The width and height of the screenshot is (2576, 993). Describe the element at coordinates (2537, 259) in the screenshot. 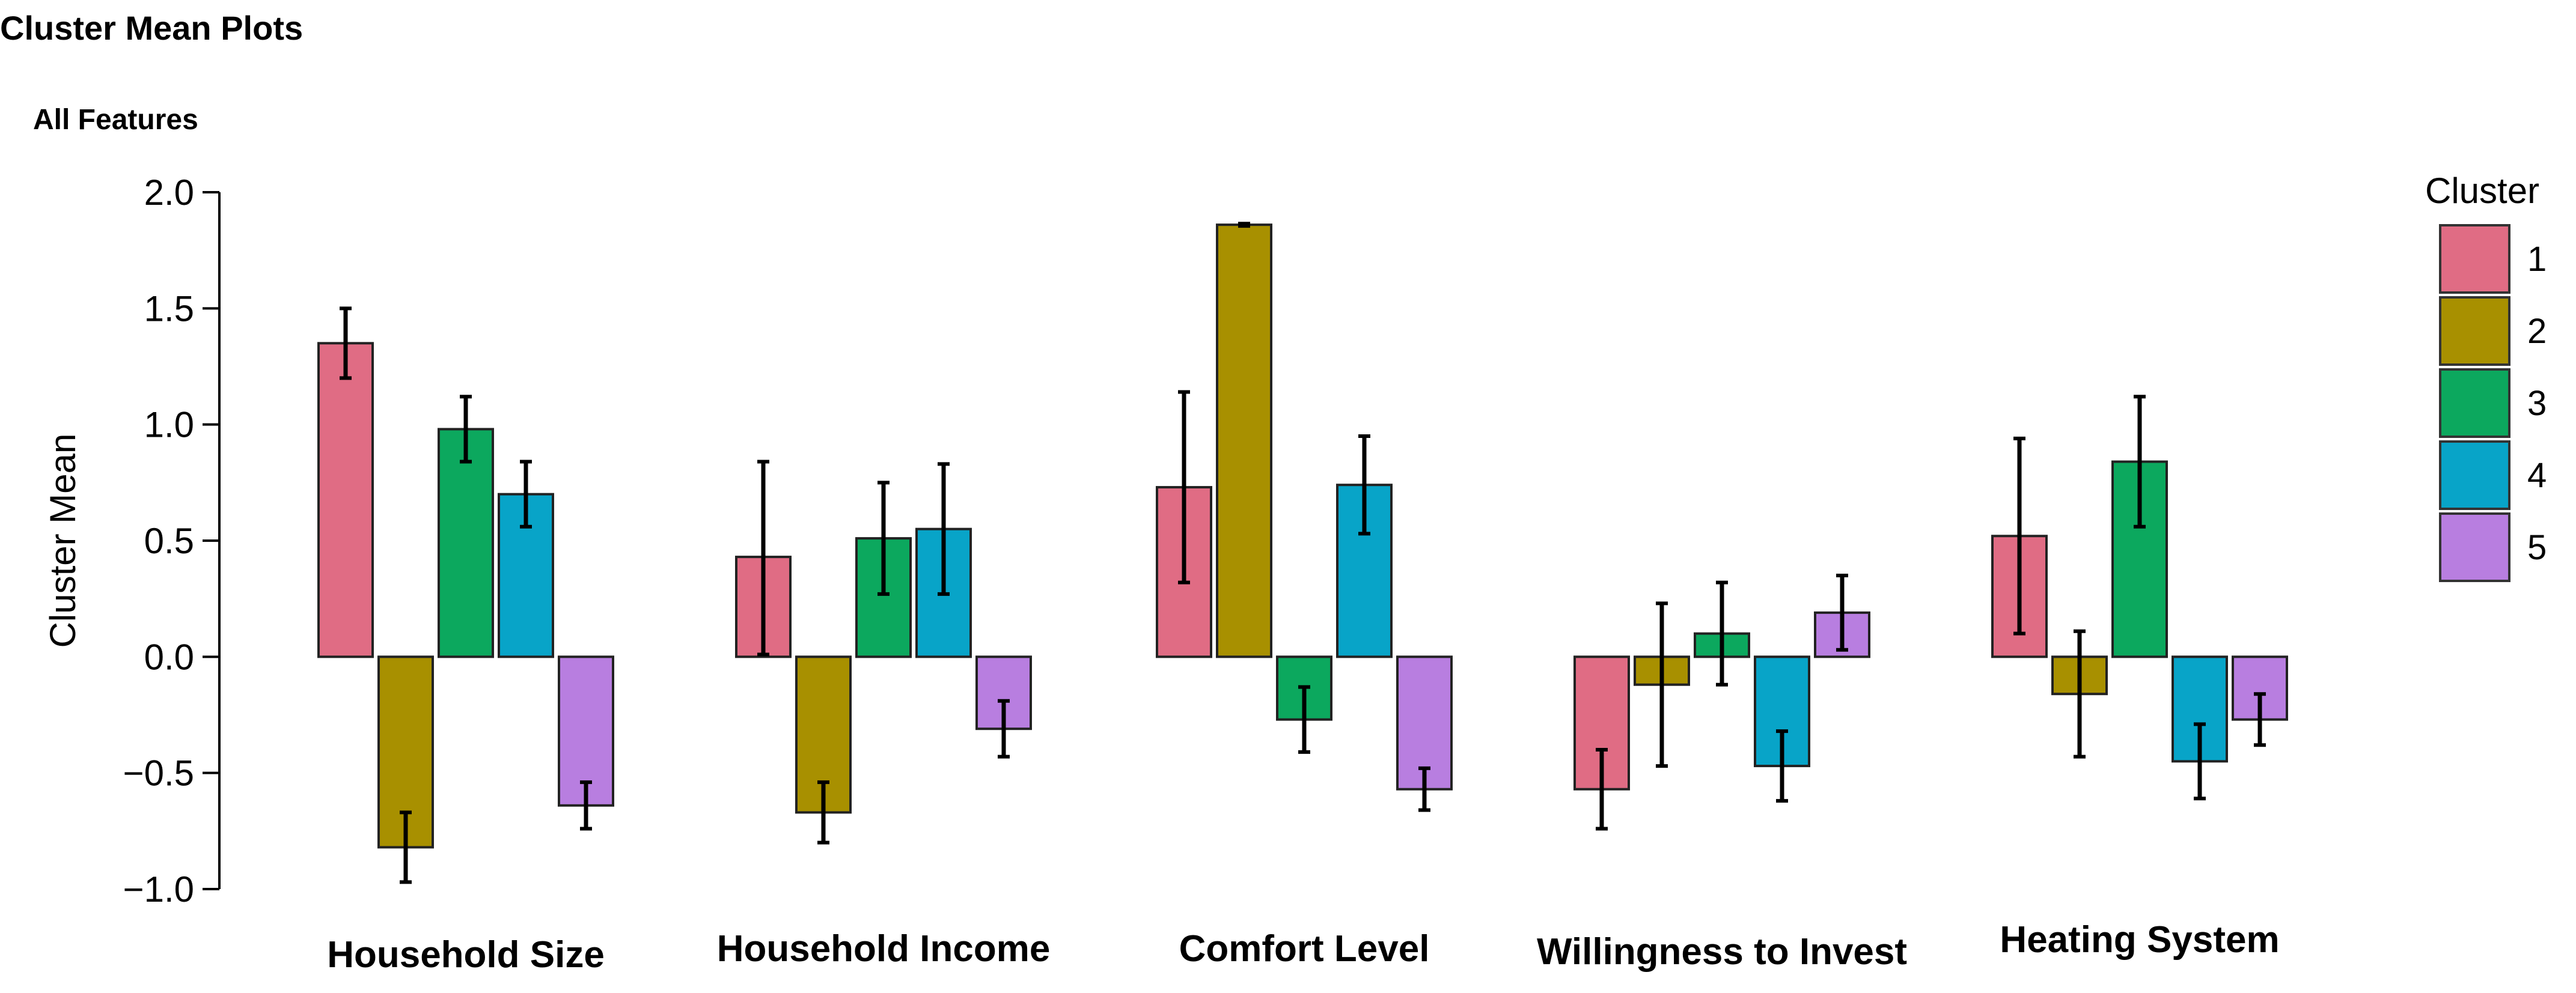

I see `legend-label-1: 1` at that location.